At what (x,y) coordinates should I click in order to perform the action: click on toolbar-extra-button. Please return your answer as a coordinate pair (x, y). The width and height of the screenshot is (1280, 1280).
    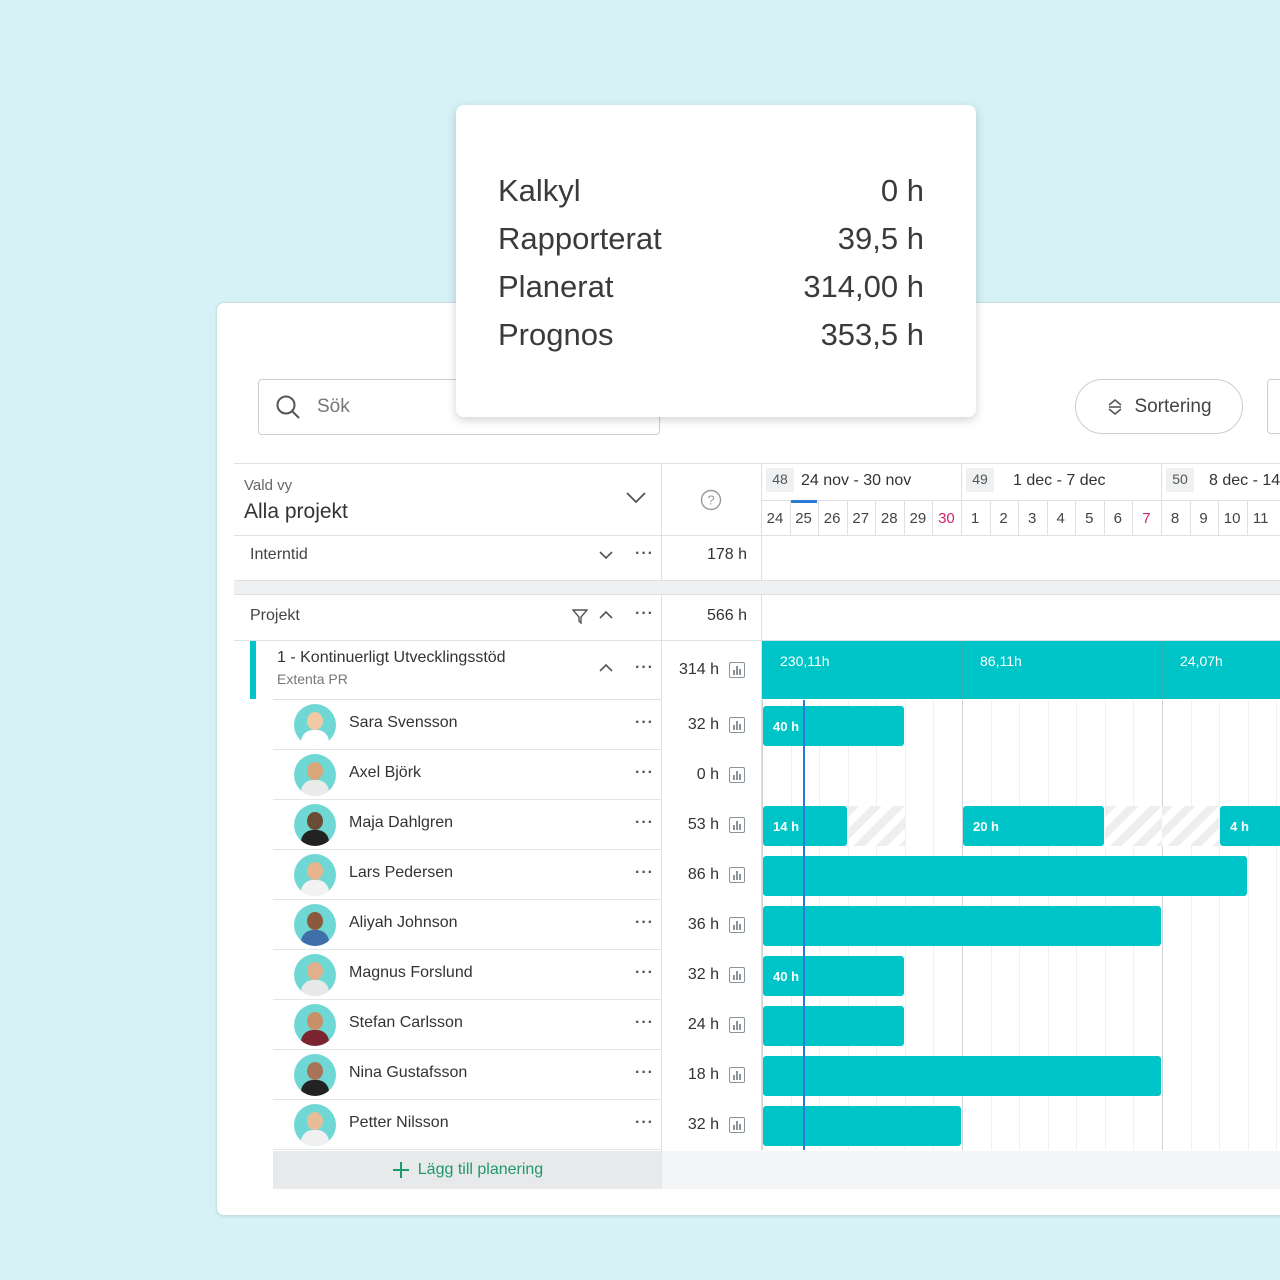
    Looking at the image, I should click on (1273, 406).